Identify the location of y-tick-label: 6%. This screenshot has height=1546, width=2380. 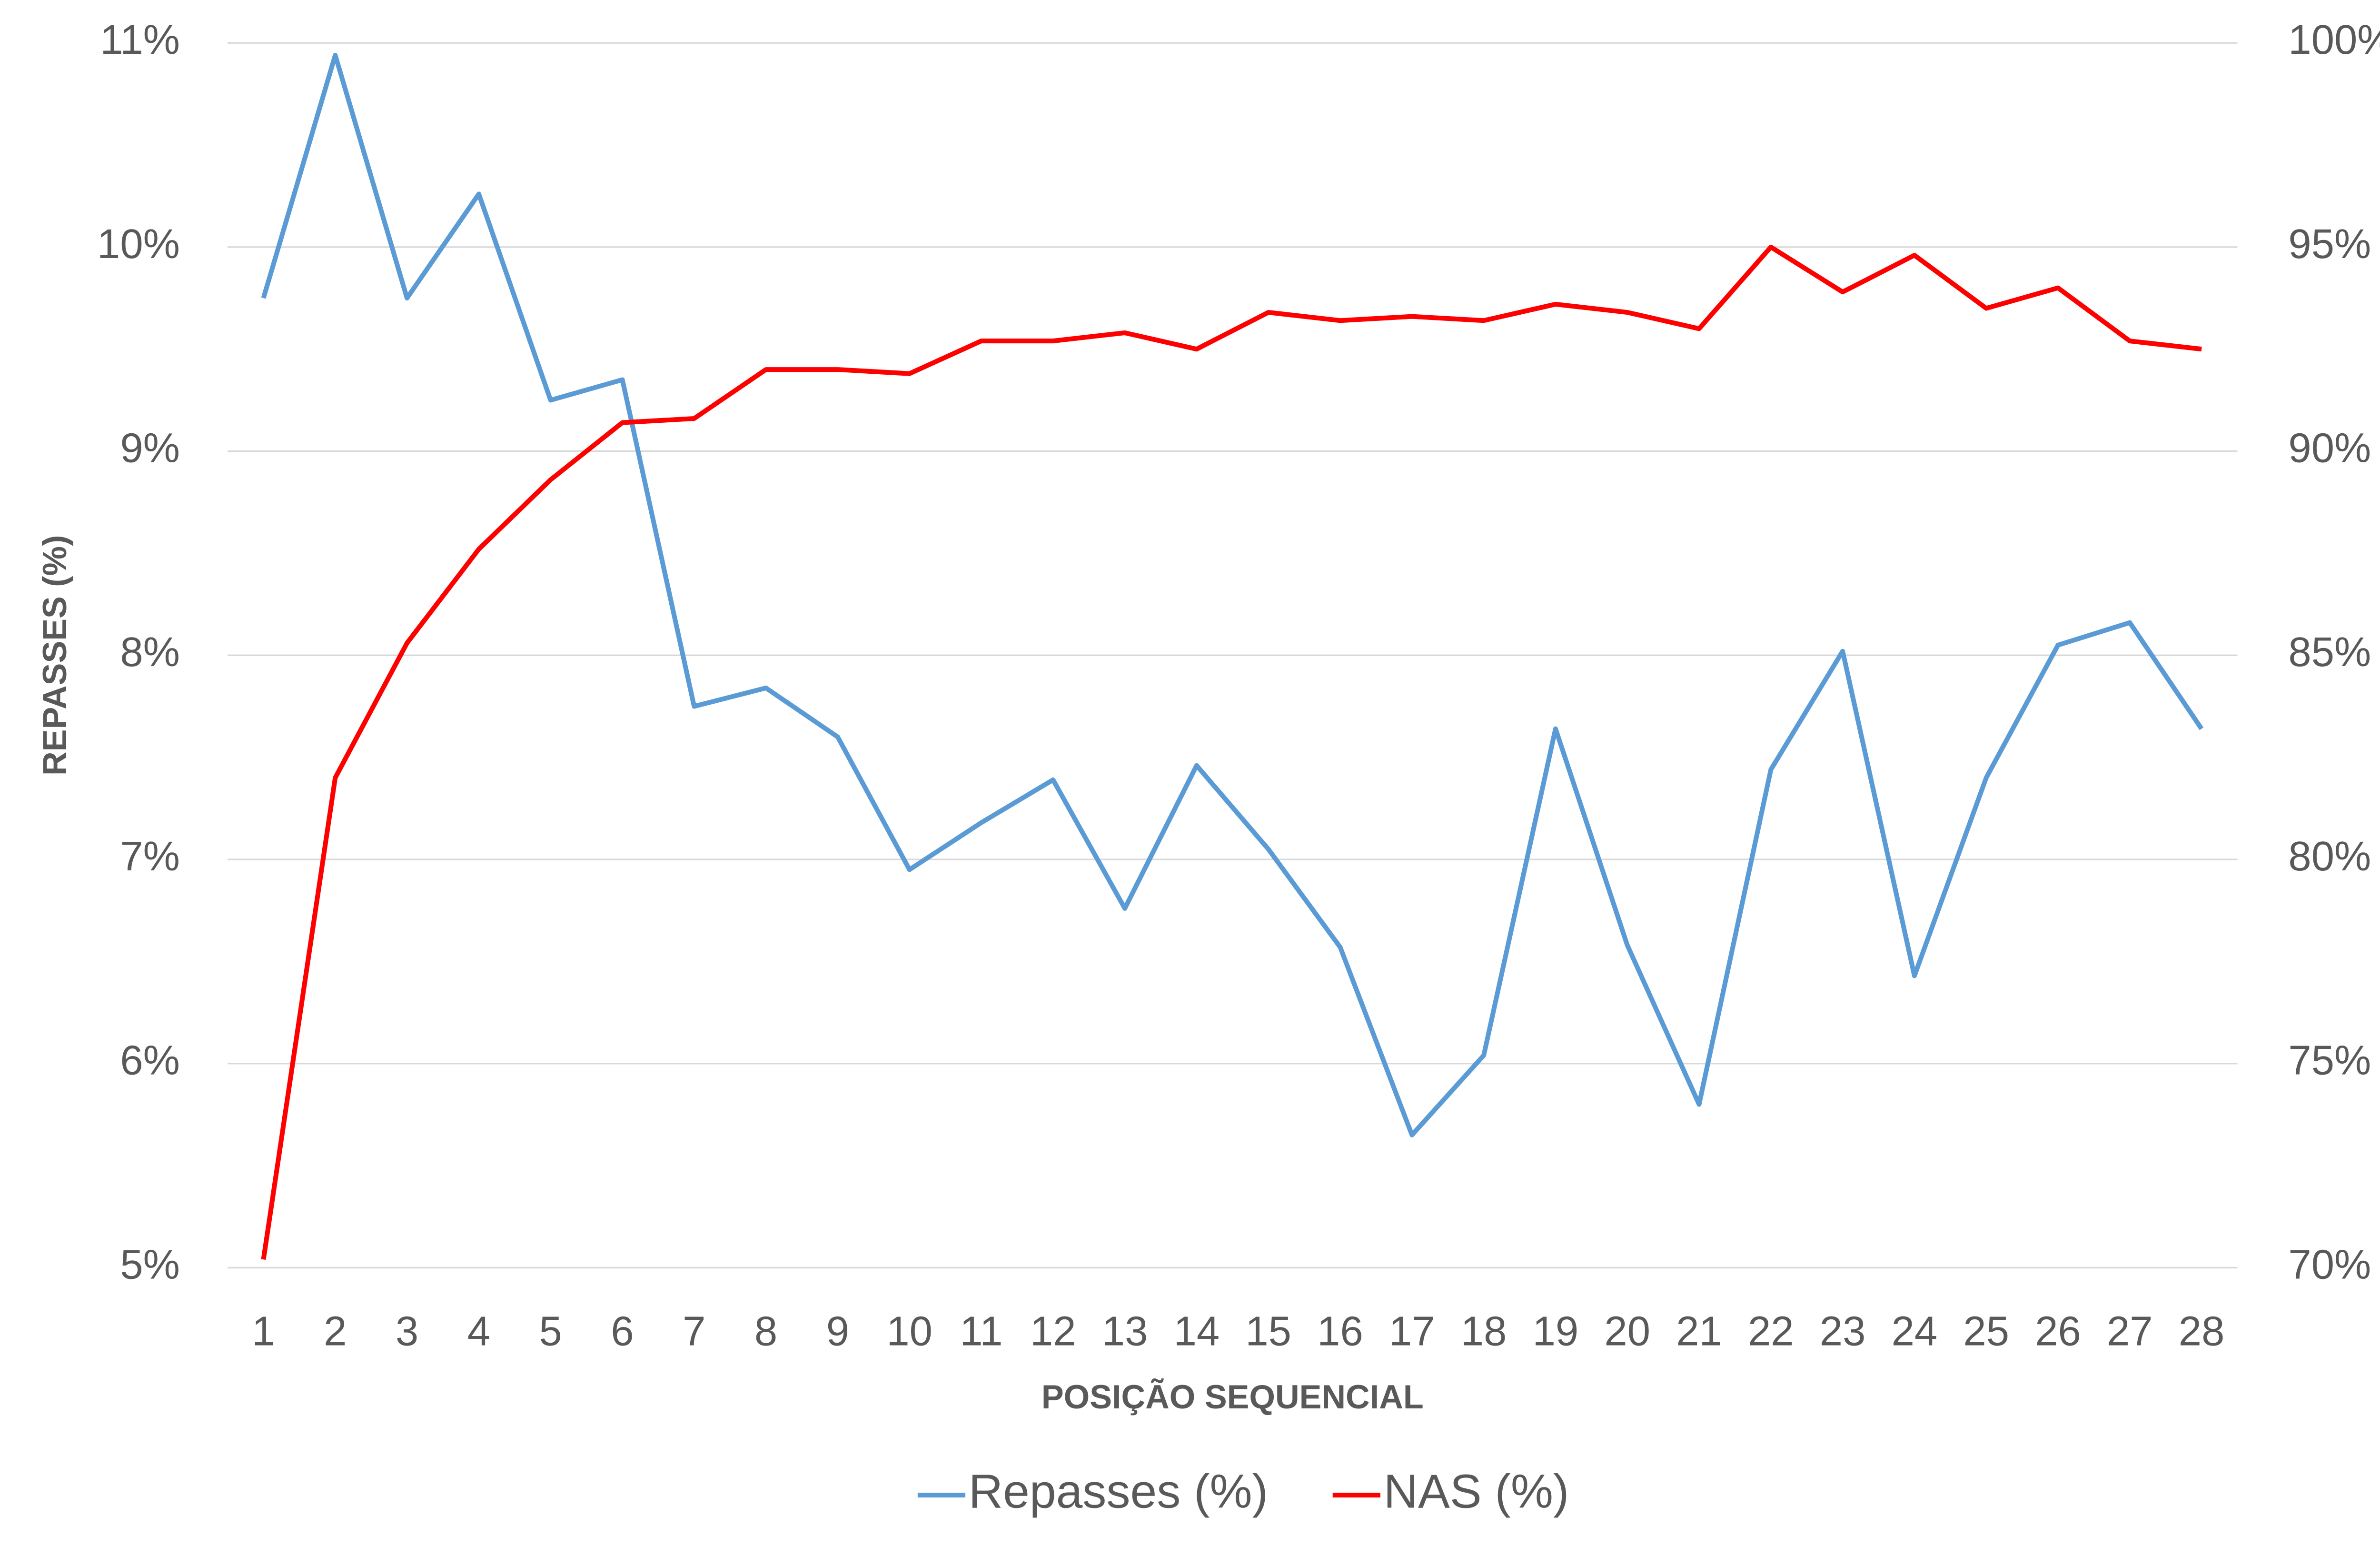
(150, 1060).